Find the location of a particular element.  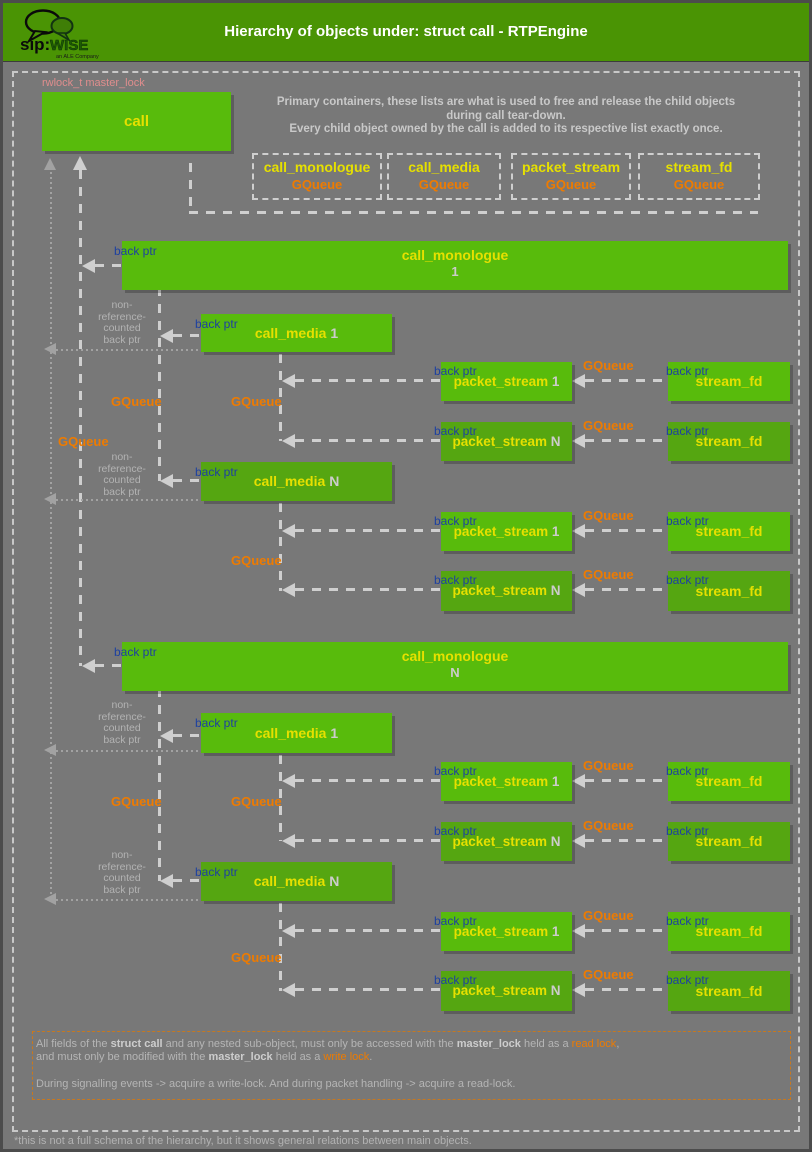

container-type: GQueue is located at coordinates (699, 184).